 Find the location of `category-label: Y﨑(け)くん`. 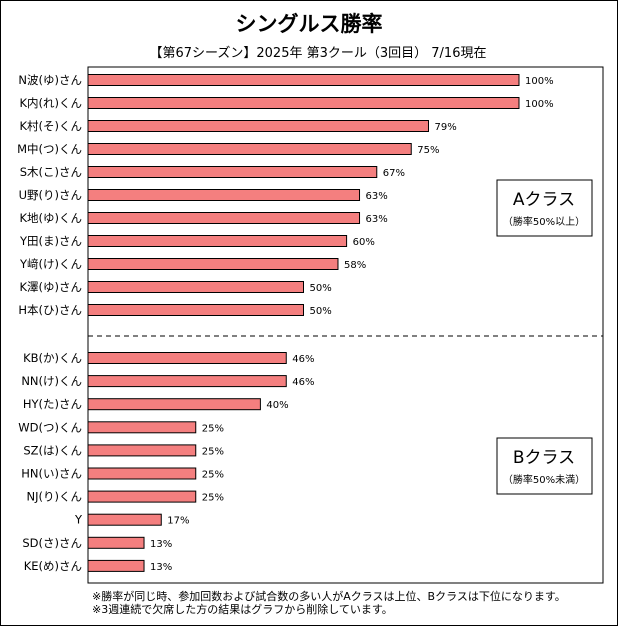

category-label: Y﨑(け)くん is located at coordinates (50, 264).